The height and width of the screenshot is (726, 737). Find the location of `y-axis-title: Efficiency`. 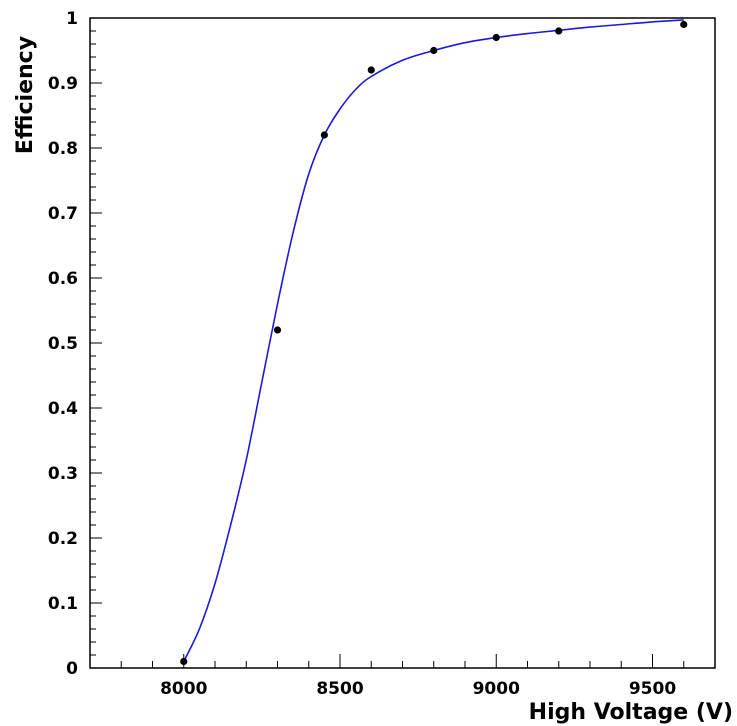

y-axis-title: Efficiency is located at coordinates (25, 95).